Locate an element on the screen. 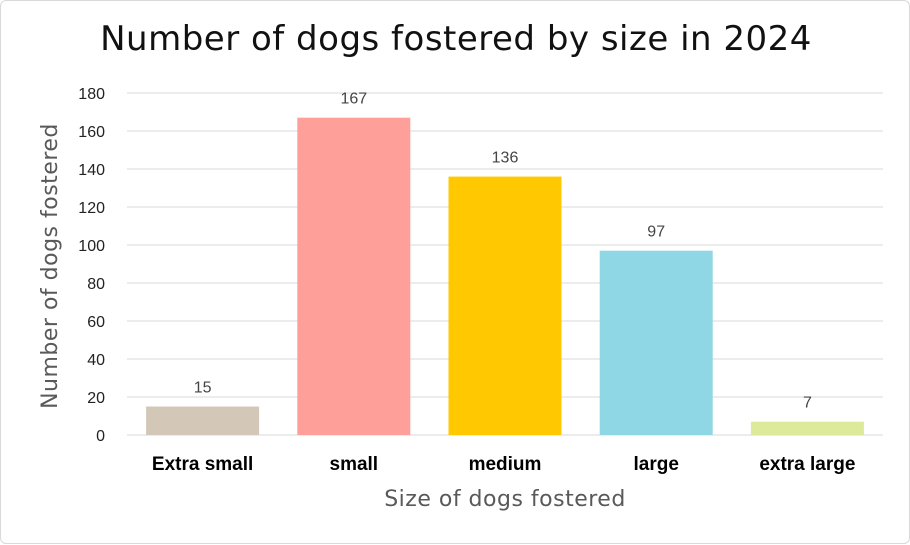 This screenshot has height=545, width=910. data-label: 7 is located at coordinates (807, 403).